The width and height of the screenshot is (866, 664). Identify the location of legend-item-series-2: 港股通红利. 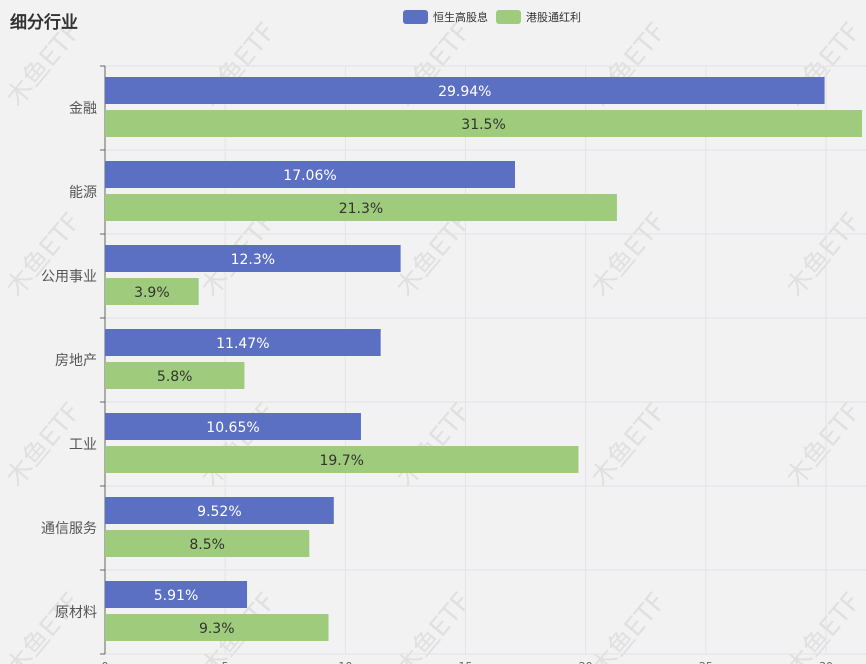
(538, 17).